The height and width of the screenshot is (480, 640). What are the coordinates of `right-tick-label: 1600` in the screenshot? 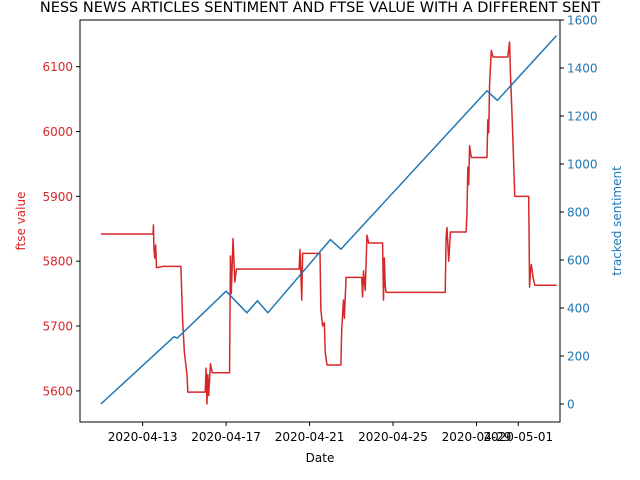 It's located at (582, 21).